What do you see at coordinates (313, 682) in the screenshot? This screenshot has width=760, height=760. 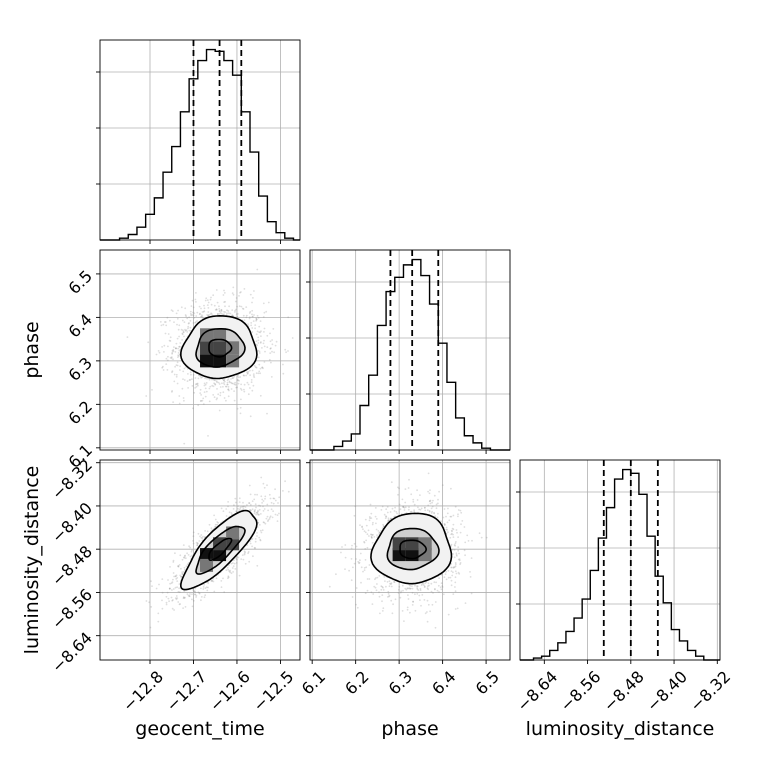 I see `x-tick-label: 6.1` at bounding box center [313, 682].